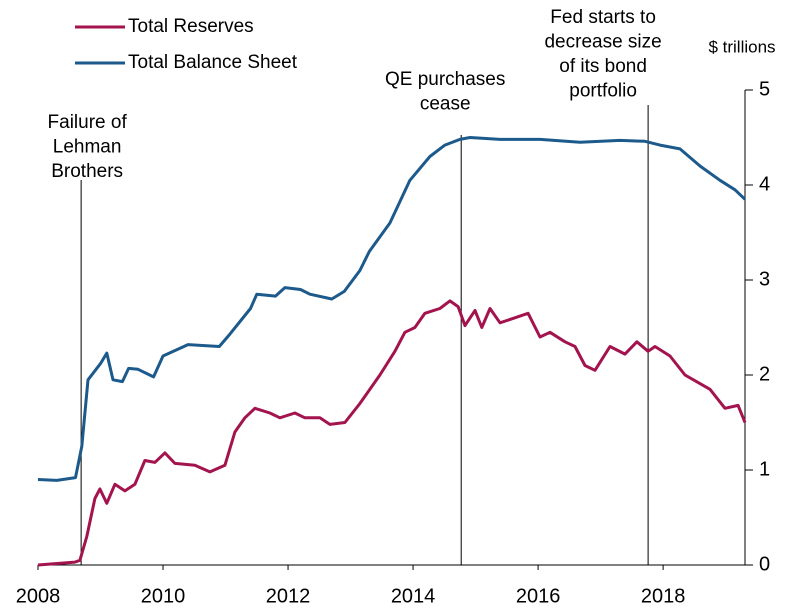  I want to click on x-tick-label: 2018, so click(663, 596).